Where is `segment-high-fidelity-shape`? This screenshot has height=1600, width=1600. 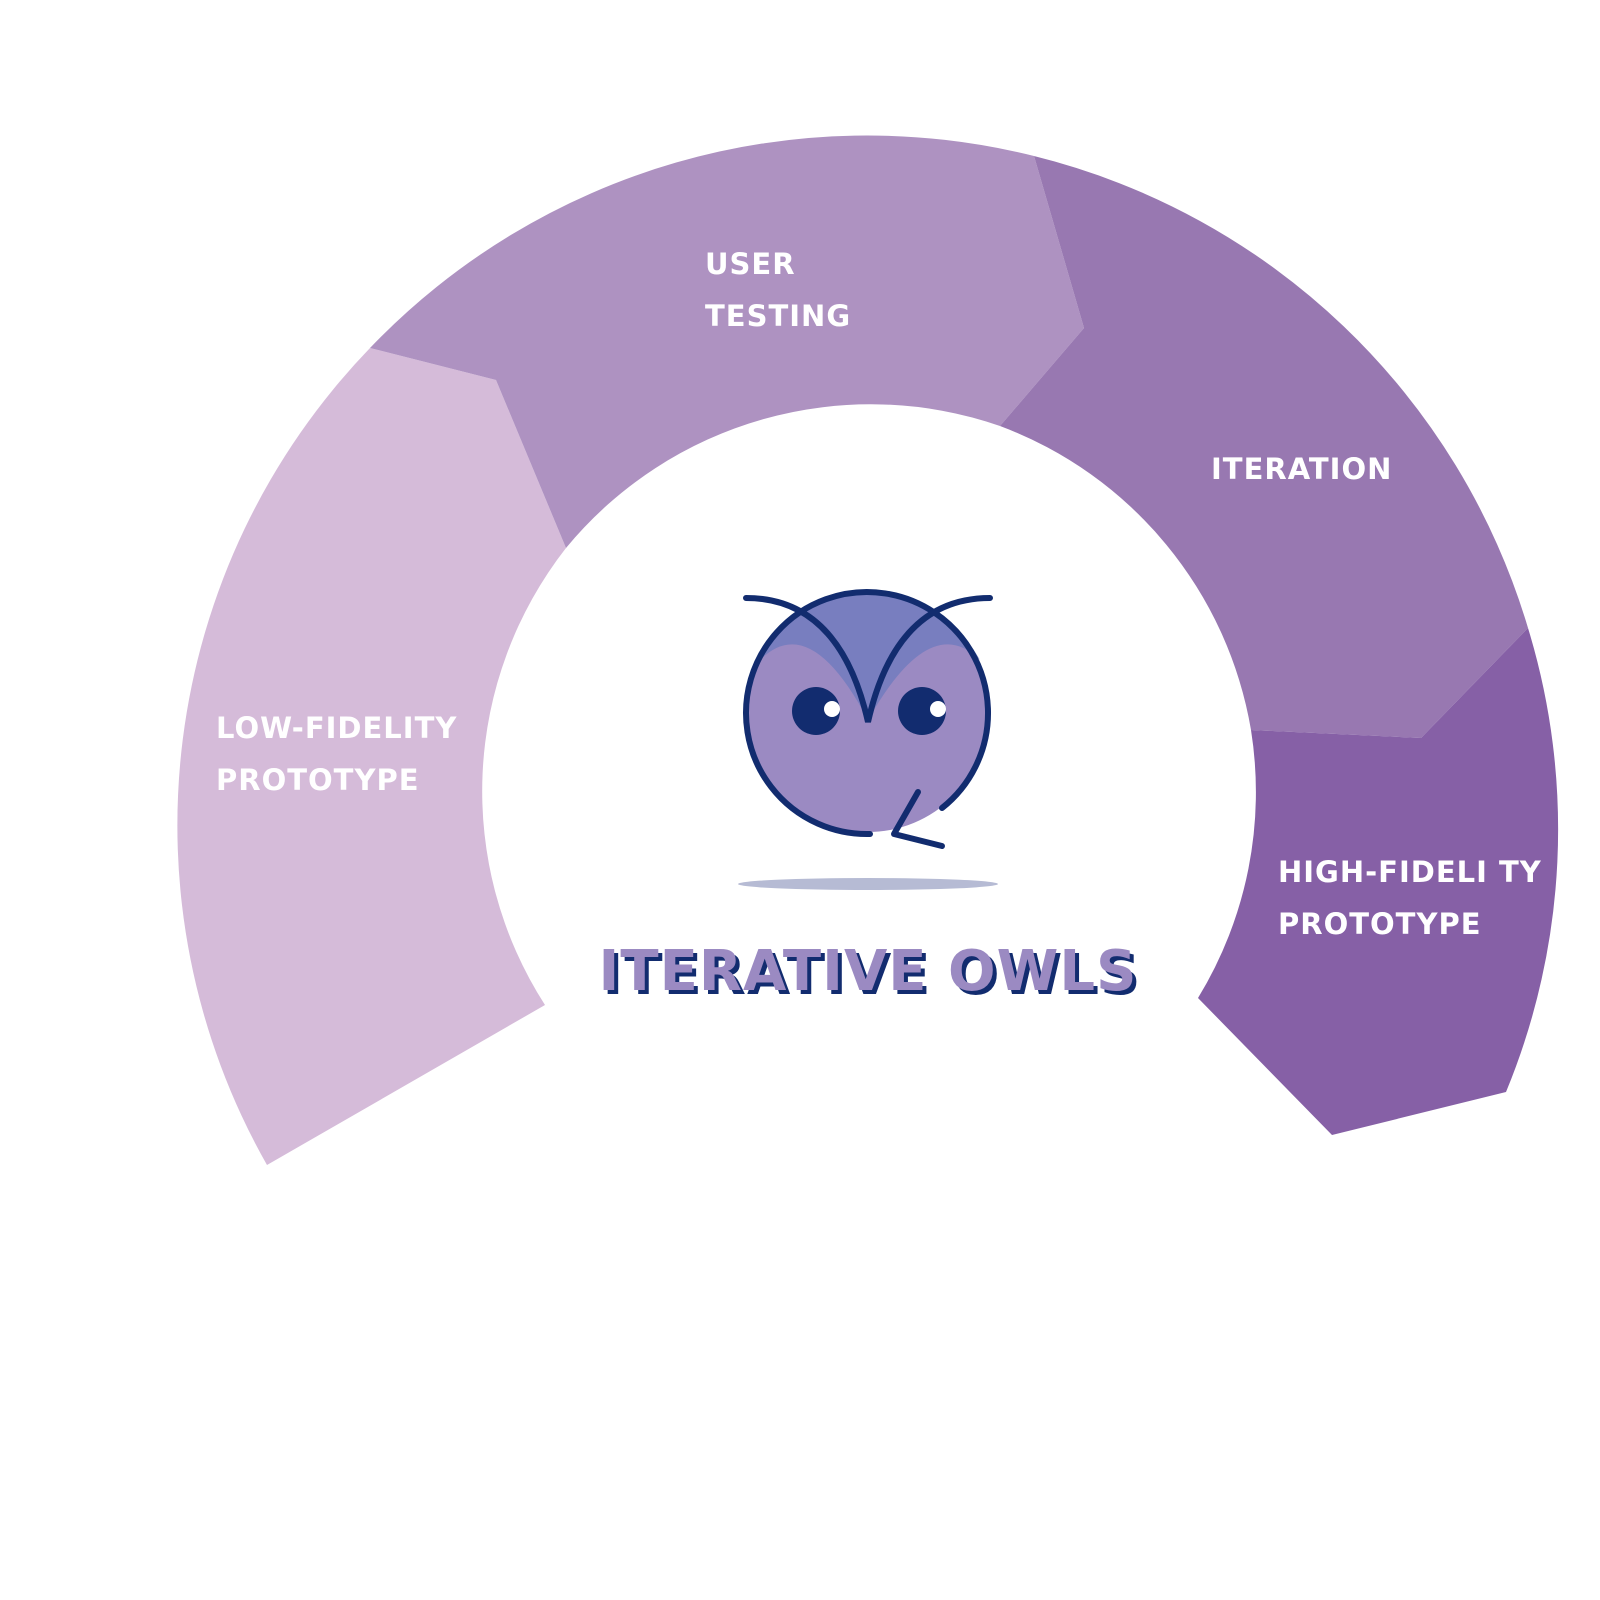
segment-high-fidelity-shape is located at coordinates (1378, 881).